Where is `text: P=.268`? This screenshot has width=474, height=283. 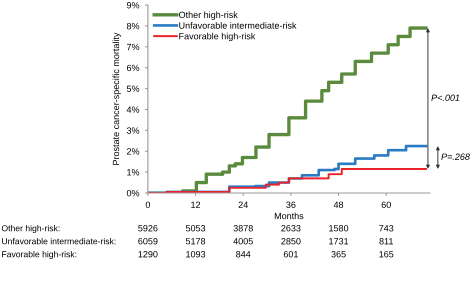
text: P=.268 is located at coordinates (455, 157).